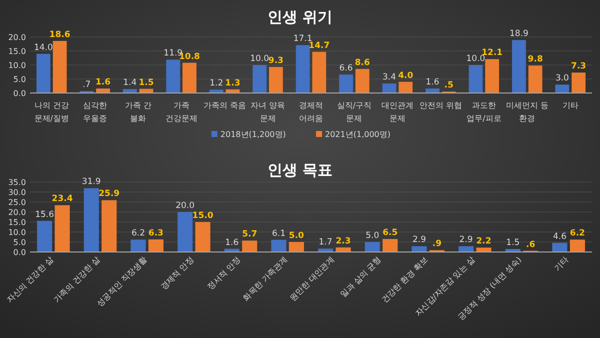 The height and width of the screenshot is (338, 600). I want to click on data-label: 9.3, so click(276, 61).